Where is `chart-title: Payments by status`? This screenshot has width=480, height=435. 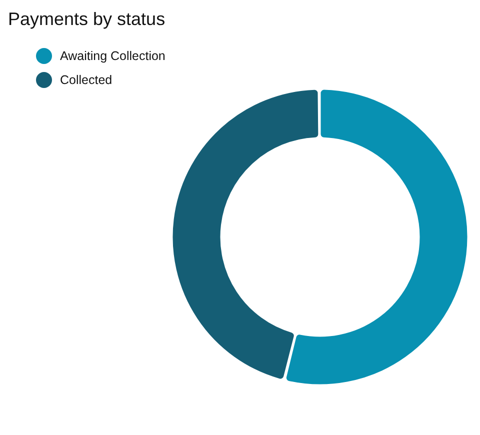
chart-title: Payments by status is located at coordinates (87, 19).